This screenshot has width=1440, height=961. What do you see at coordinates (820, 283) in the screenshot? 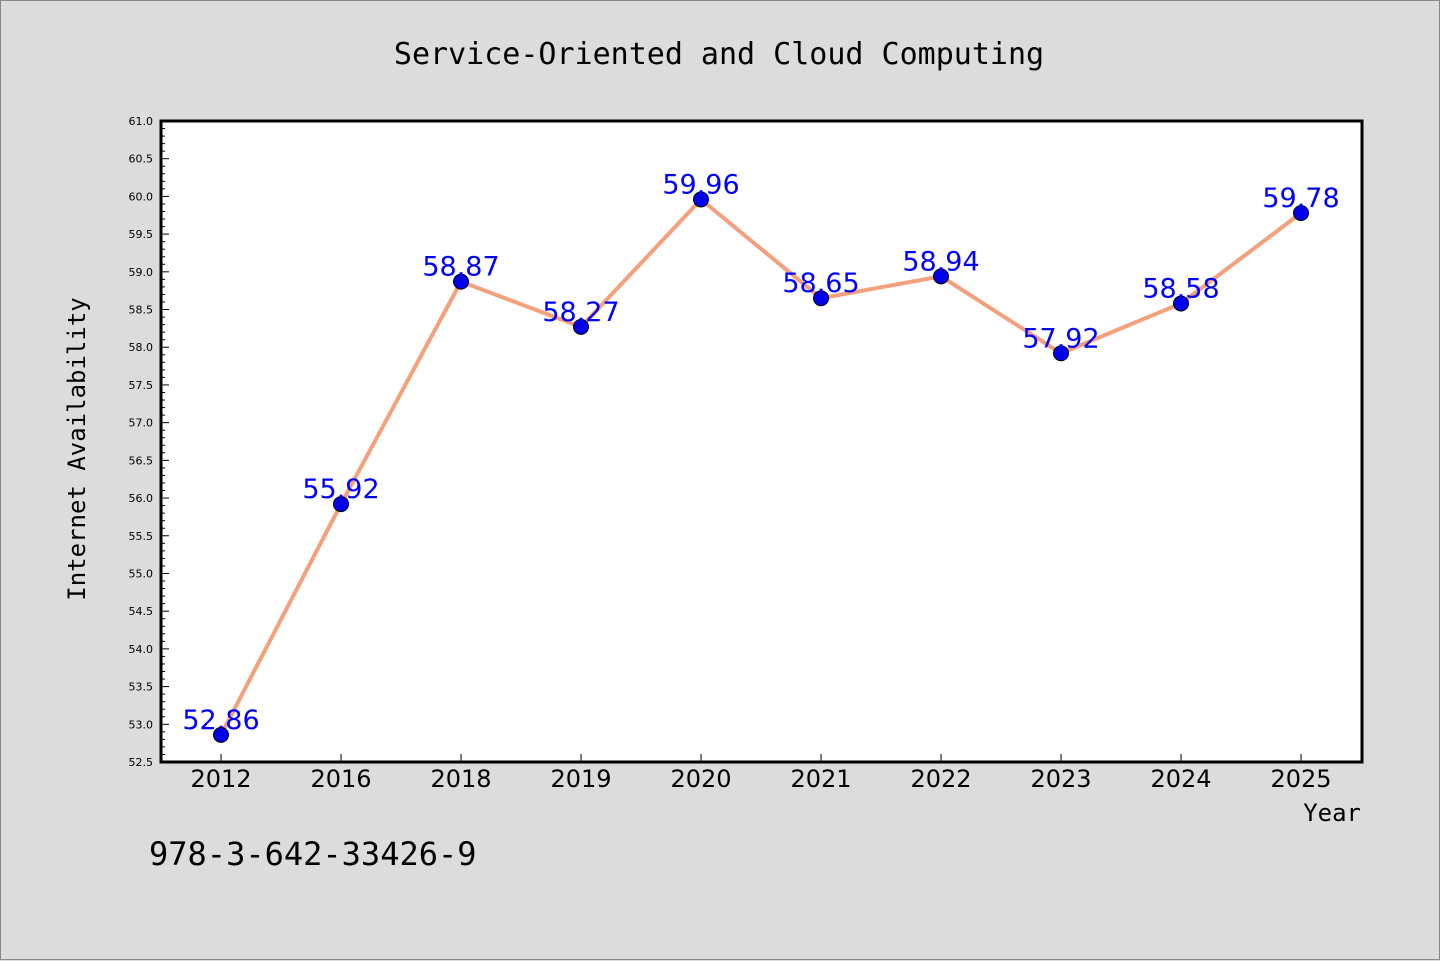
I see `data-label: 58.65` at bounding box center [820, 283].